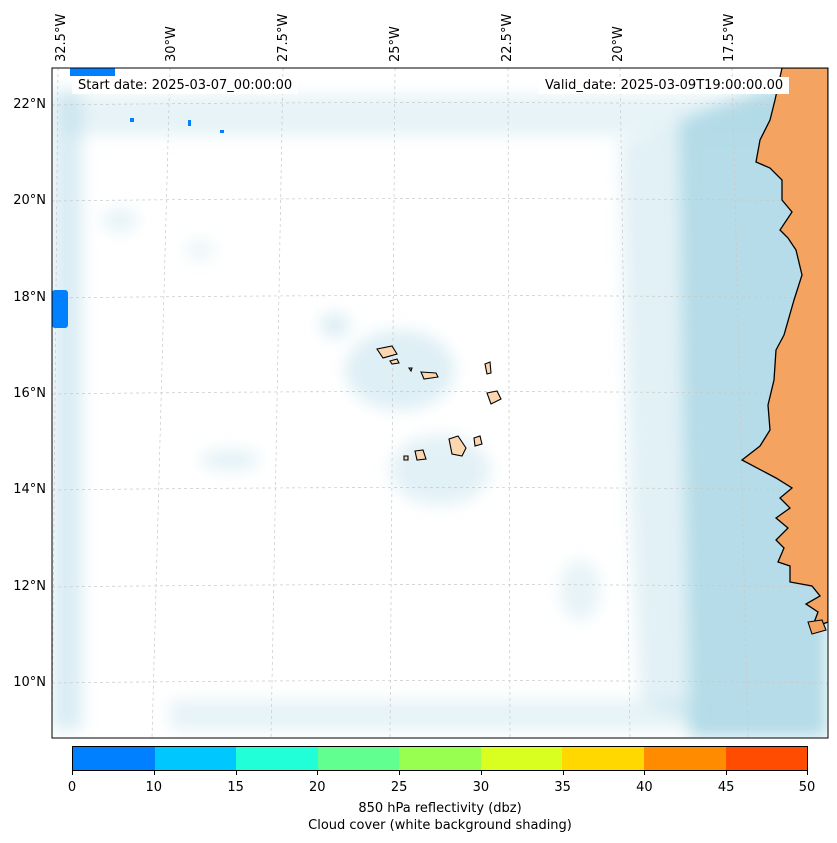 Image resolution: width=837 pixels, height=843 pixels. Describe the element at coordinates (729, 37) in the screenshot. I see `longitude-label: 17.5°W` at that location.